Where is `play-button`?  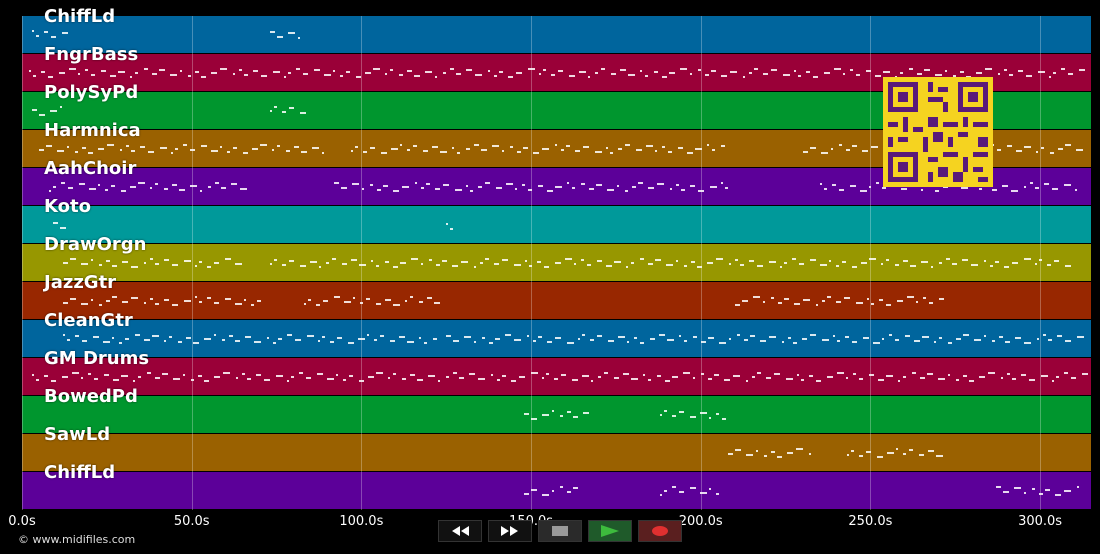 play-button is located at coordinates (610, 531).